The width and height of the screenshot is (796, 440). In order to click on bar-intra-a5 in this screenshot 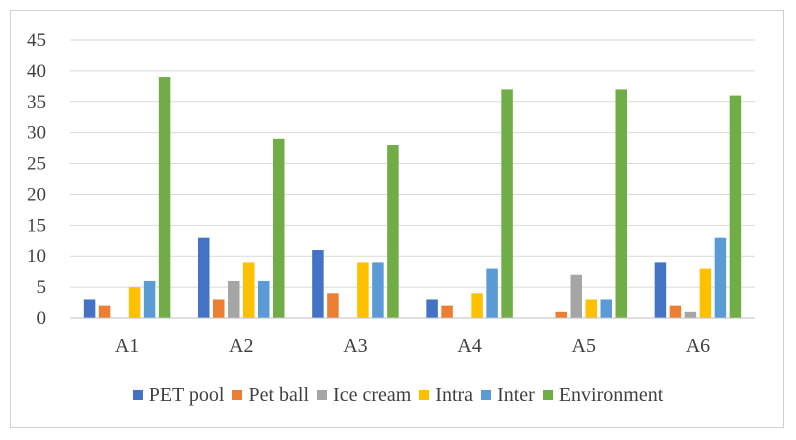, I will do `click(591, 308)`.